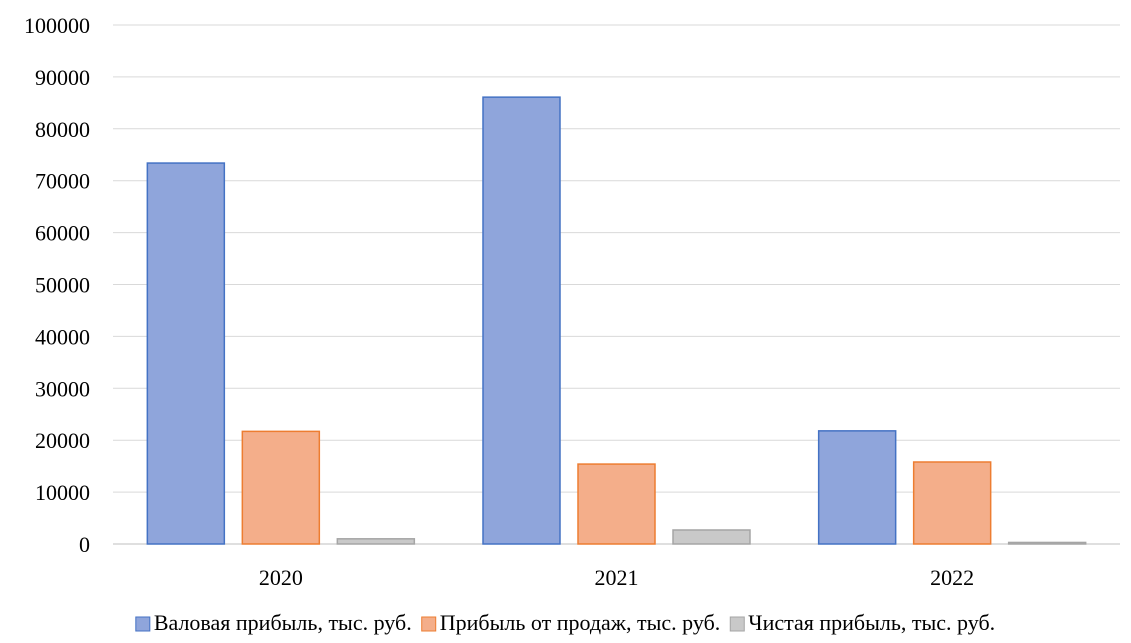  What do you see at coordinates (281, 577) in the screenshot?
I see `x-category-label: 2020` at bounding box center [281, 577].